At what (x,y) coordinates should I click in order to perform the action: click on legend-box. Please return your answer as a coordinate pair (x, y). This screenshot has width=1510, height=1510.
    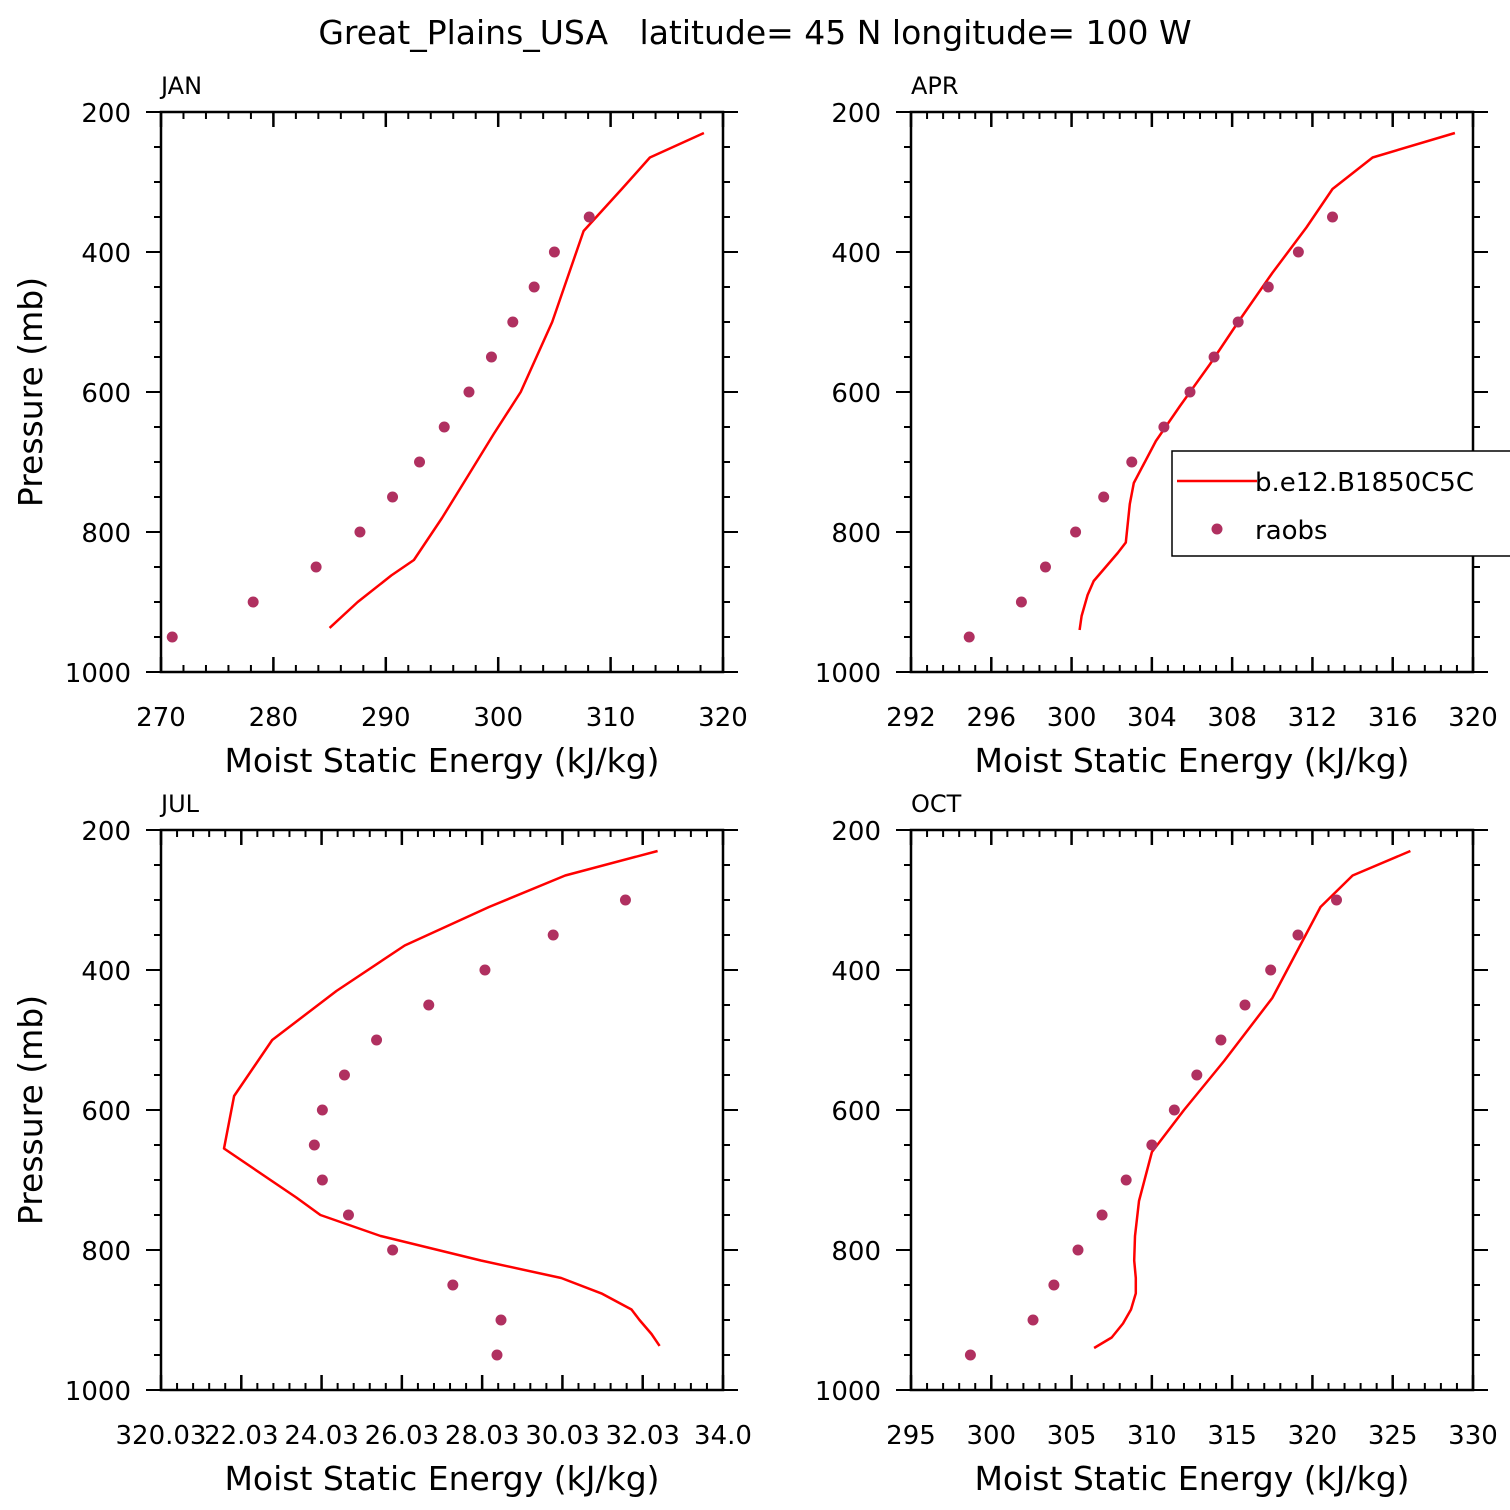
    Looking at the image, I should click on (1340, 503).